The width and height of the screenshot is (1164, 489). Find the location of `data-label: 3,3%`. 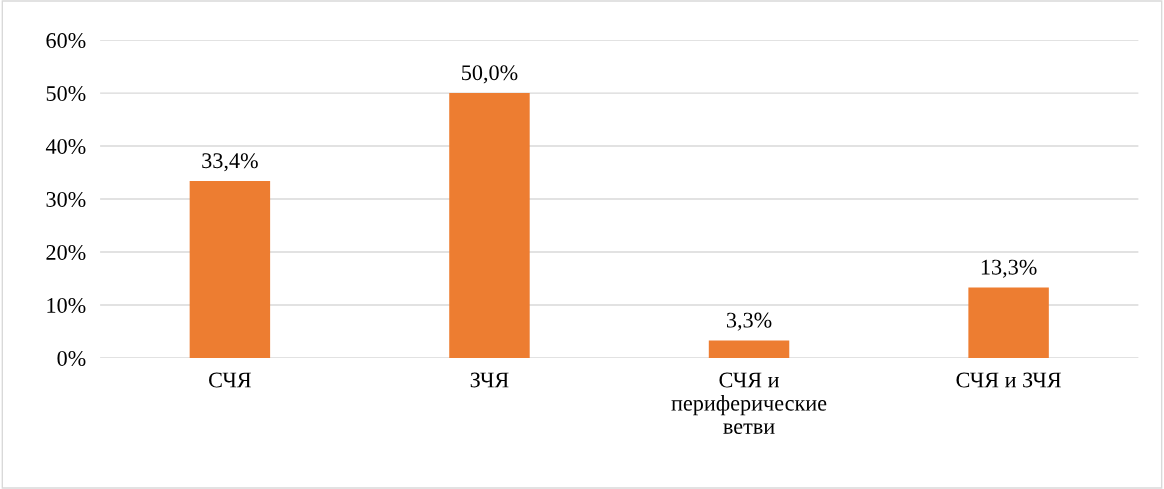

data-label: 3,3% is located at coordinates (749, 321).